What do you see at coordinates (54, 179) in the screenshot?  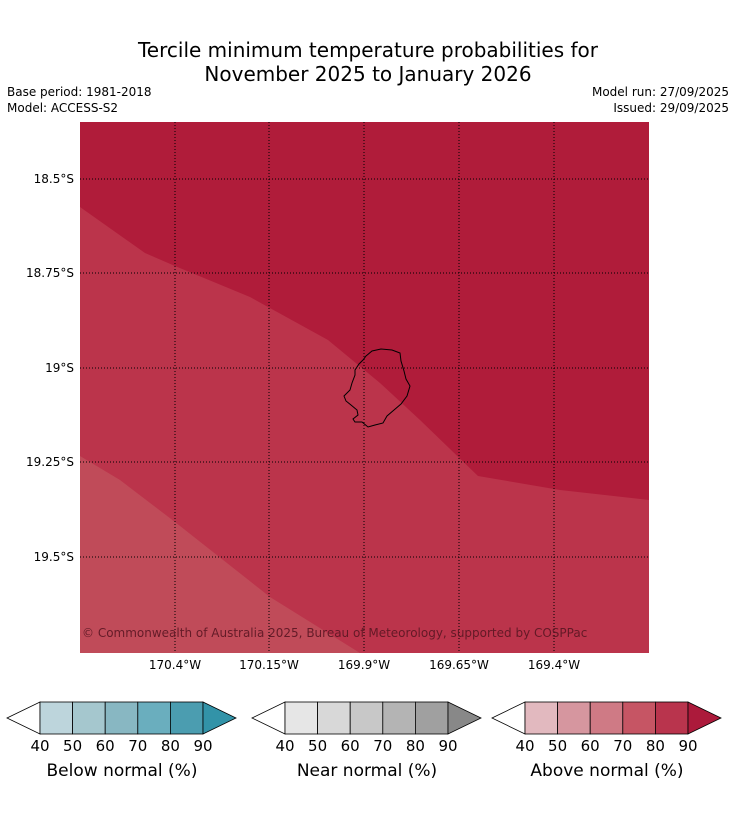 I see `lat-label: 18.5°S` at bounding box center [54, 179].